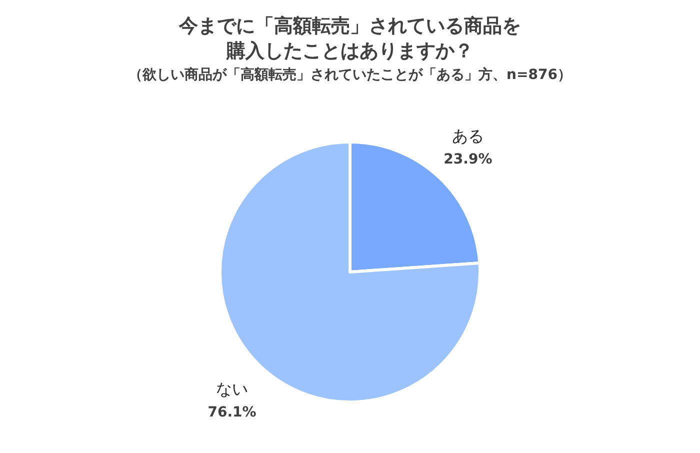  I want to click on slice-label: ない, so click(232, 388).